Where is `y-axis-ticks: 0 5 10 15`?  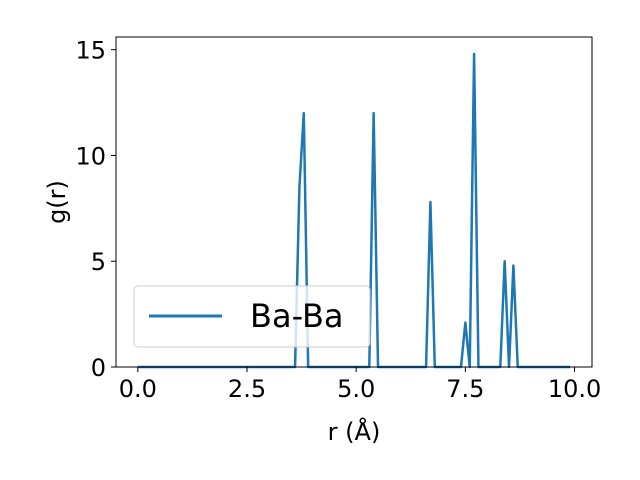
y-axis-ticks: 0 5 10 15 is located at coordinates (95, 209).